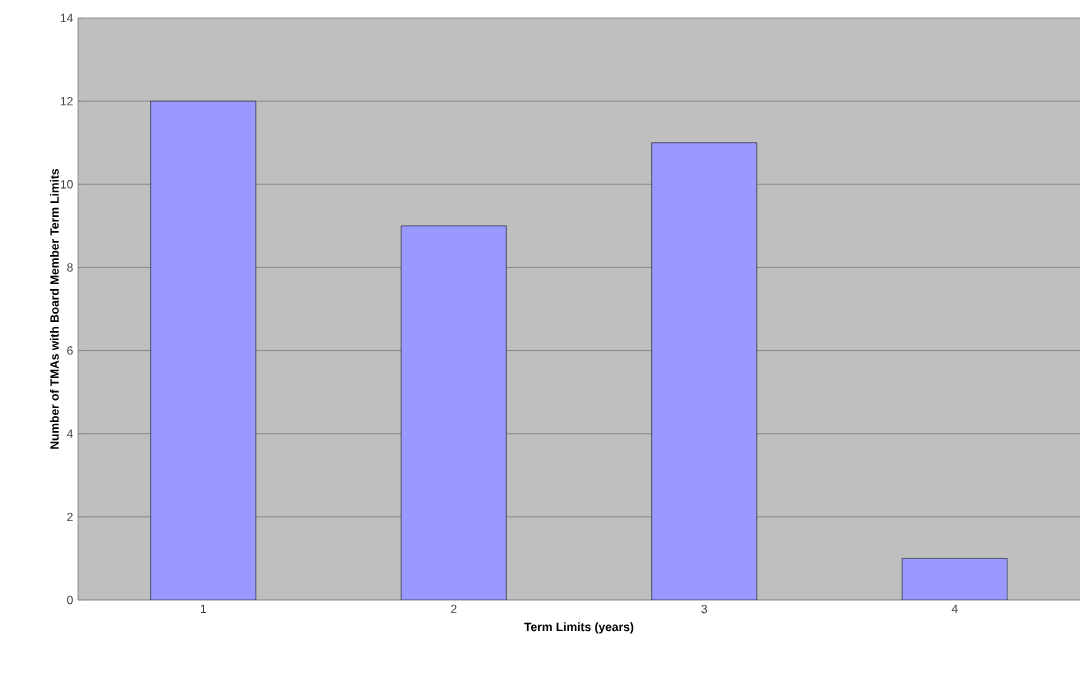 The image size is (1090, 675). What do you see at coordinates (66, 101) in the screenshot?
I see `y-tick-label: 12` at bounding box center [66, 101].